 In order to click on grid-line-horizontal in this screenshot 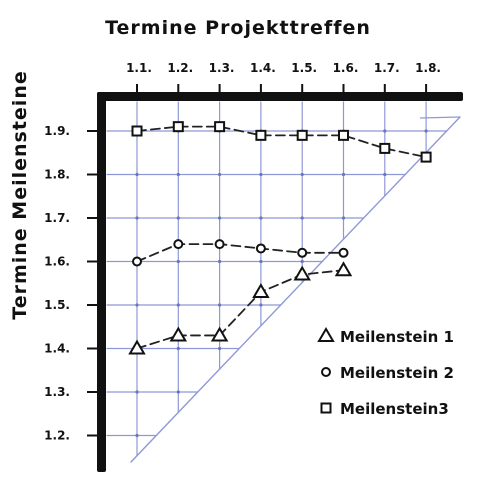, I will do `click(440, 117)`.